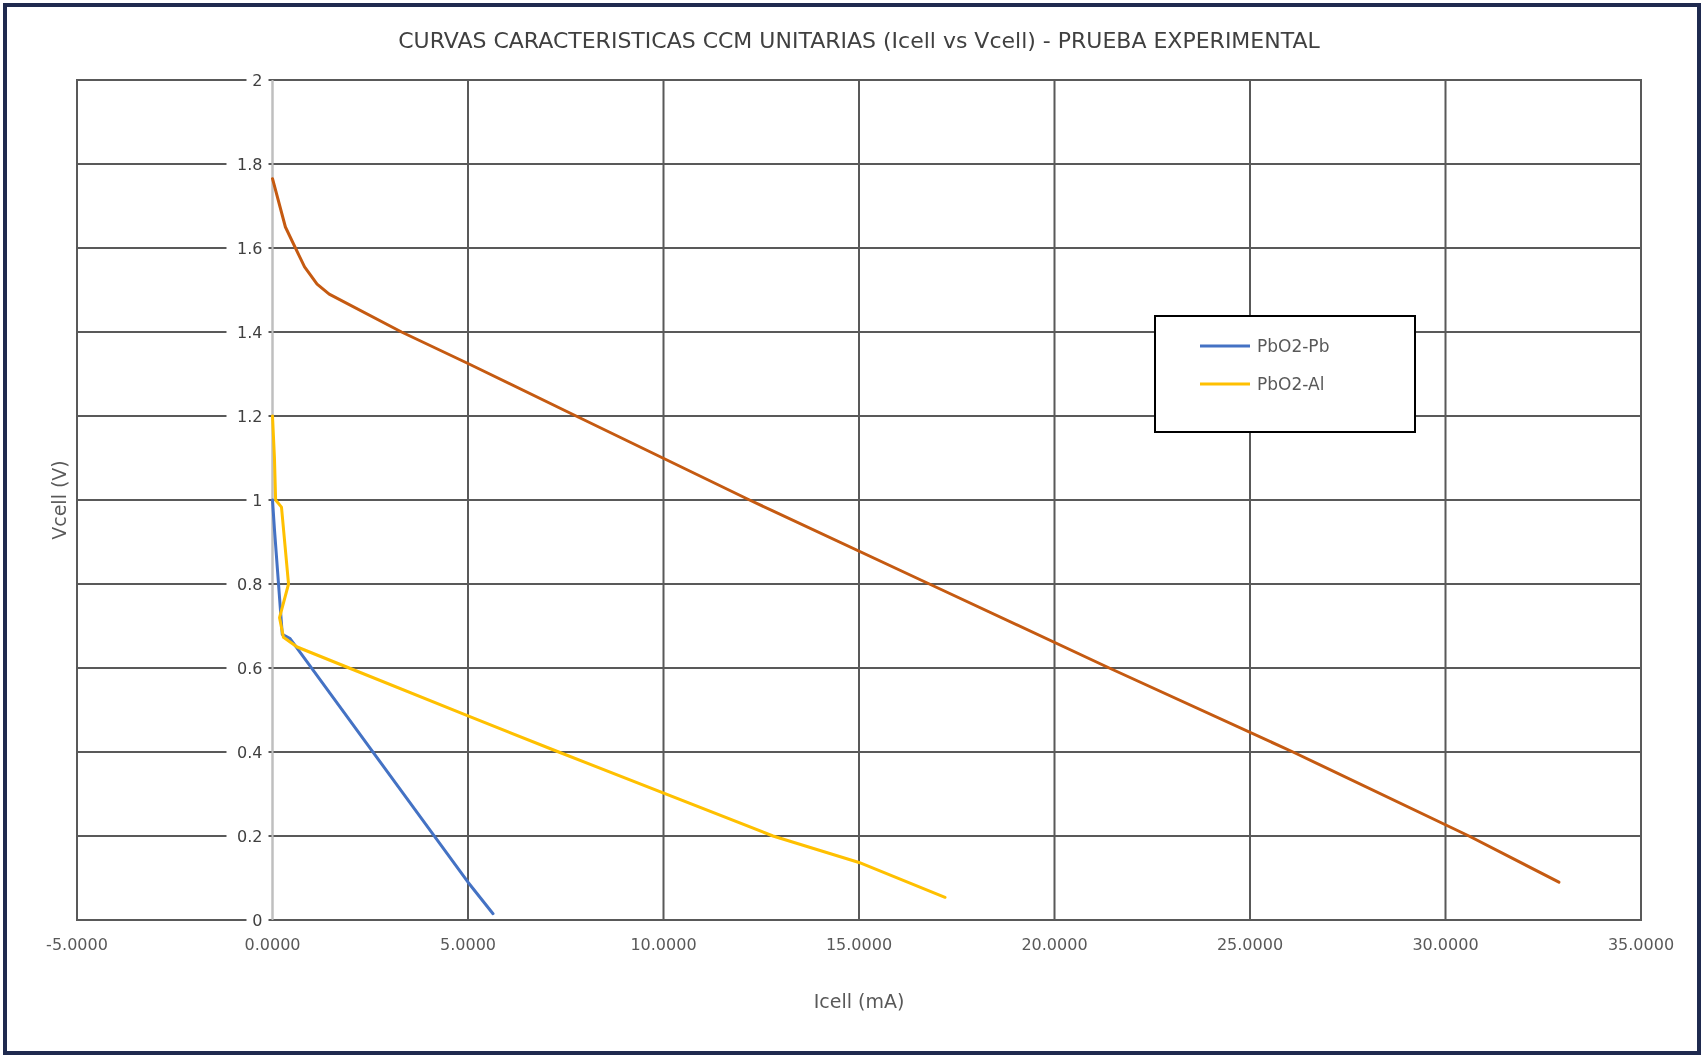 The image size is (1704, 1058). Describe the element at coordinates (250, 584) in the screenshot. I see `y-tick-label: 0.8` at that location.